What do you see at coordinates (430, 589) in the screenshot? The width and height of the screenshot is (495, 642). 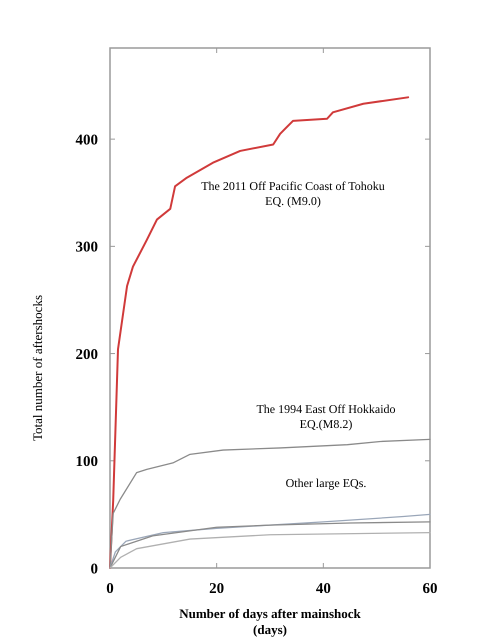 I see `x-tick-label: 60` at bounding box center [430, 589].